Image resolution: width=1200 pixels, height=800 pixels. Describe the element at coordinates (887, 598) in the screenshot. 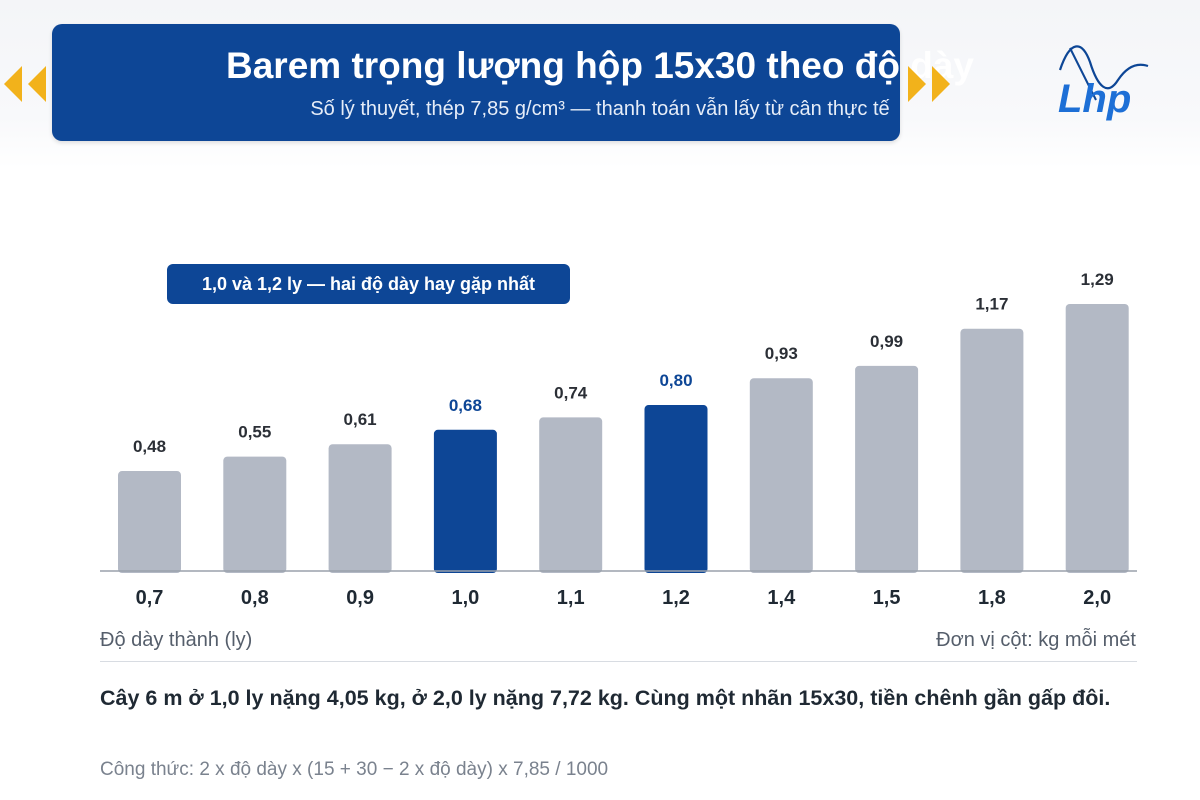

I see `x-tick-label: 1,5` at that location.